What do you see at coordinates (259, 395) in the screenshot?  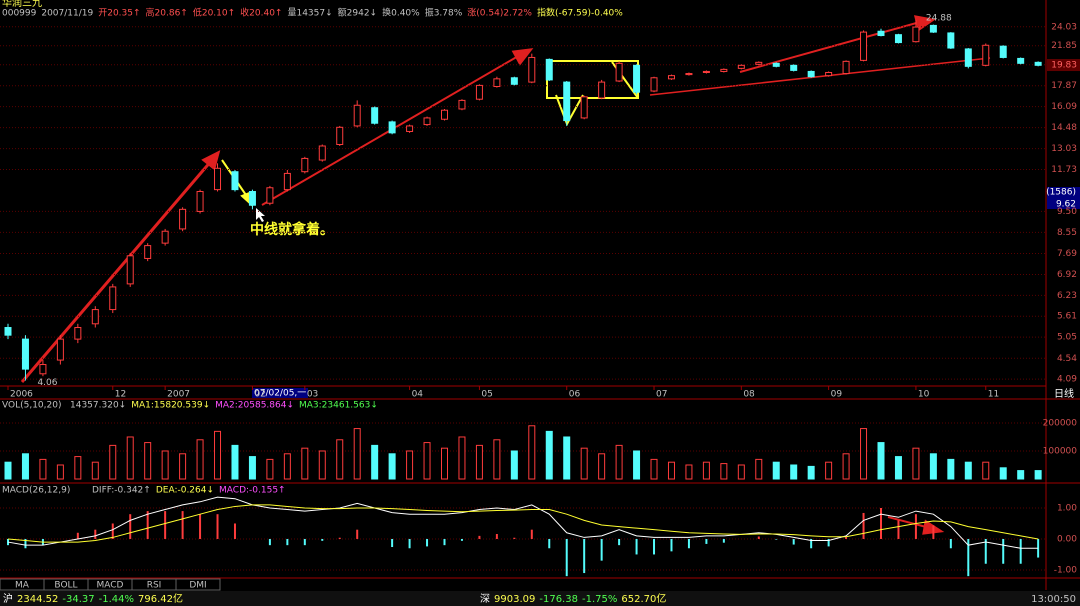 I see `x-tick-label: 02` at bounding box center [259, 395].